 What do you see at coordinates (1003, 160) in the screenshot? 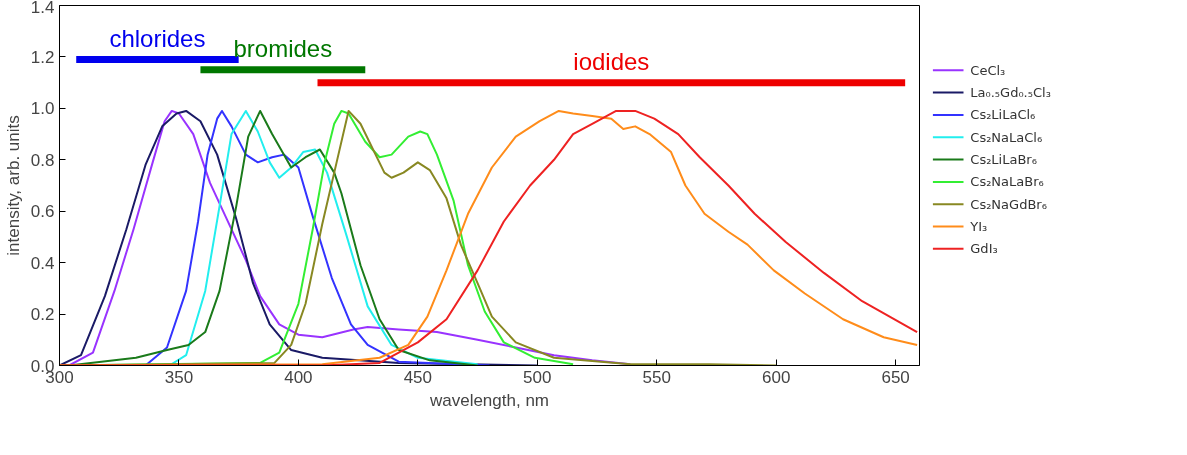
I see `legend-label: Cs₂LiLaBr₆` at bounding box center [1003, 160].